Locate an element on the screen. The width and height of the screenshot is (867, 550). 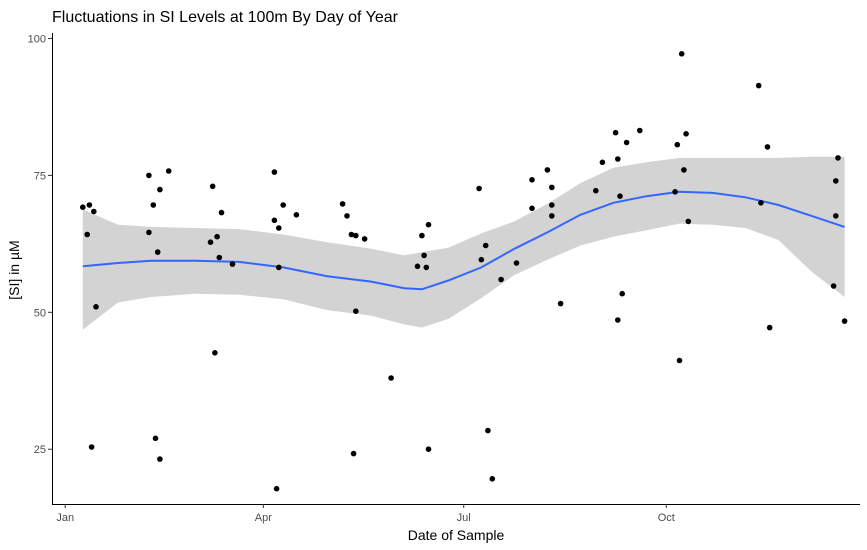
x-tick-label: Jul is located at coordinates (464, 518).